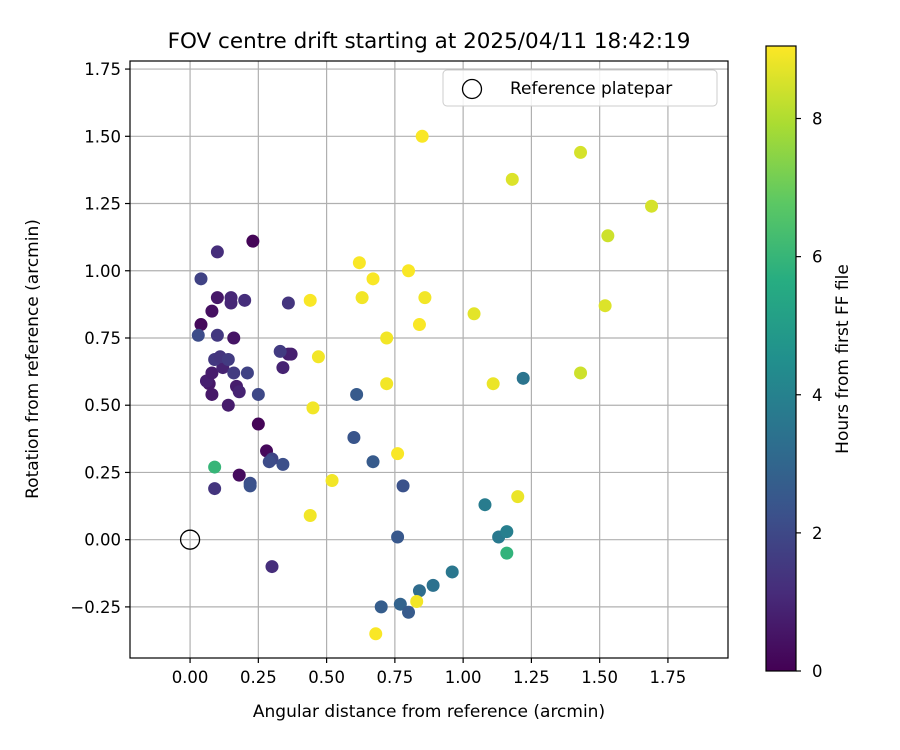 Image resolution: width=900 pixels, height=750 pixels. Describe the element at coordinates (258, 677) in the screenshot. I see `x-tick-label: 0.25` at that location.